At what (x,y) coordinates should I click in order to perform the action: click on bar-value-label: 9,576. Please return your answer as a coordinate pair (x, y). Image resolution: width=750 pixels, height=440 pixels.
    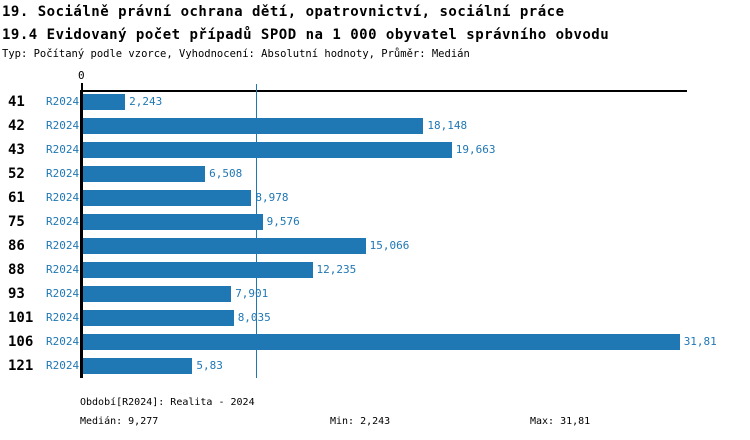
    Looking at the image, I should click on (283, 221).